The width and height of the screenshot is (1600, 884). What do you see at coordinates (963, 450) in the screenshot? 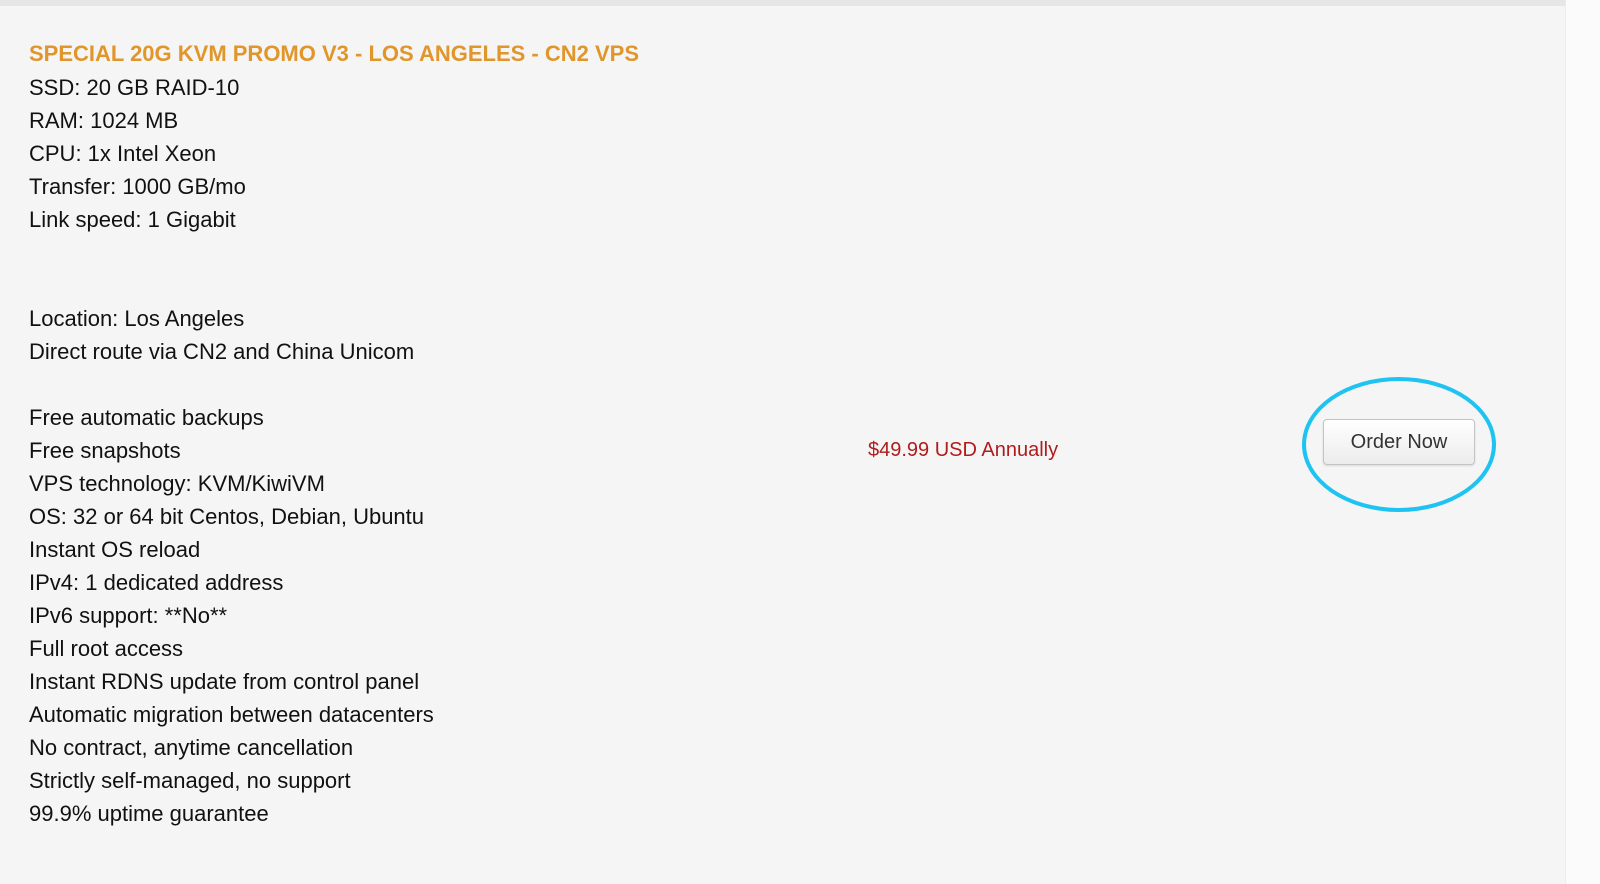
I see `product-price: $49.99 USD Annually` at bounding box center [963, 450].